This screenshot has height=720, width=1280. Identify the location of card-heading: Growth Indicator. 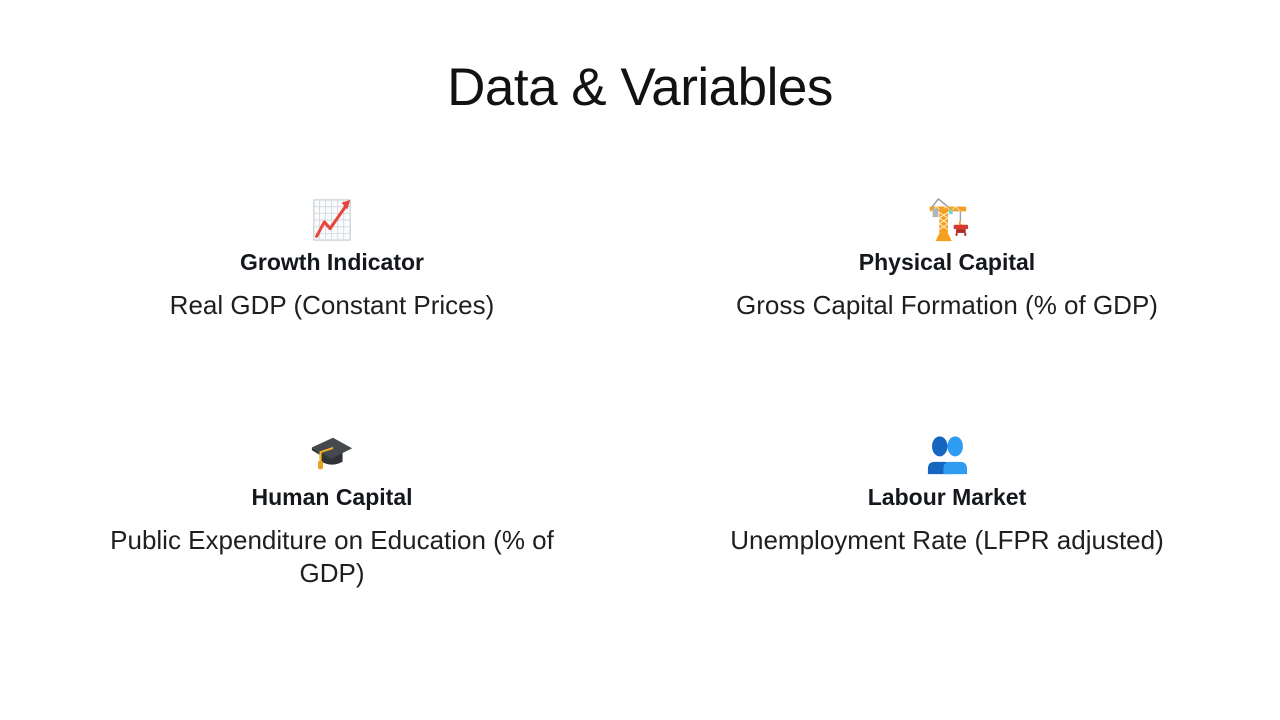
(332, 262).